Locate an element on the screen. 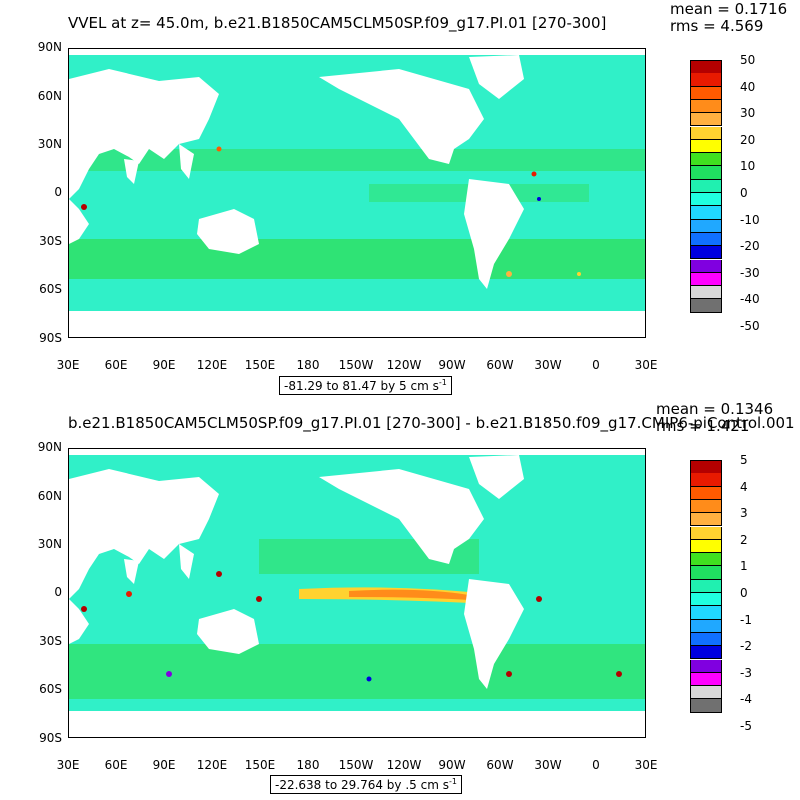 The width and height of the screenshot is (800, 800). colorbar-label: -2 is located at coordinates (746, 646).